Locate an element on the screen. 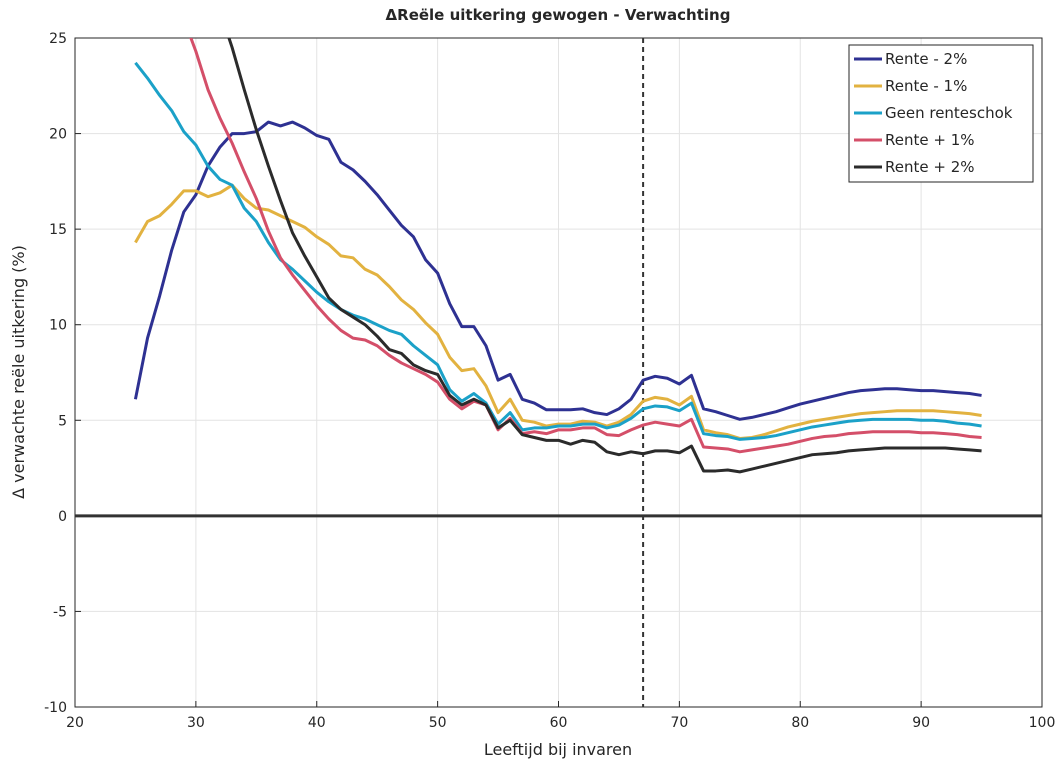 The image size is (1058, 769). x-tick-label: 90 is located at coordinates (921, 723).